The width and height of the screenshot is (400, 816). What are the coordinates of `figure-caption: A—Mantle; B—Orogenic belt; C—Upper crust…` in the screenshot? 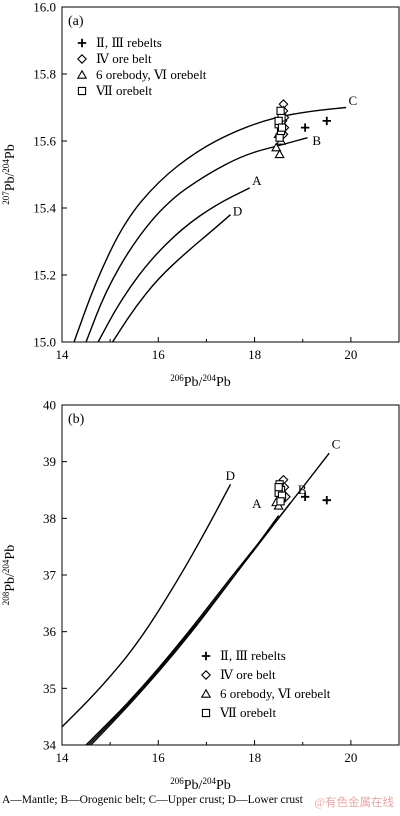 It's located at (152, 800).